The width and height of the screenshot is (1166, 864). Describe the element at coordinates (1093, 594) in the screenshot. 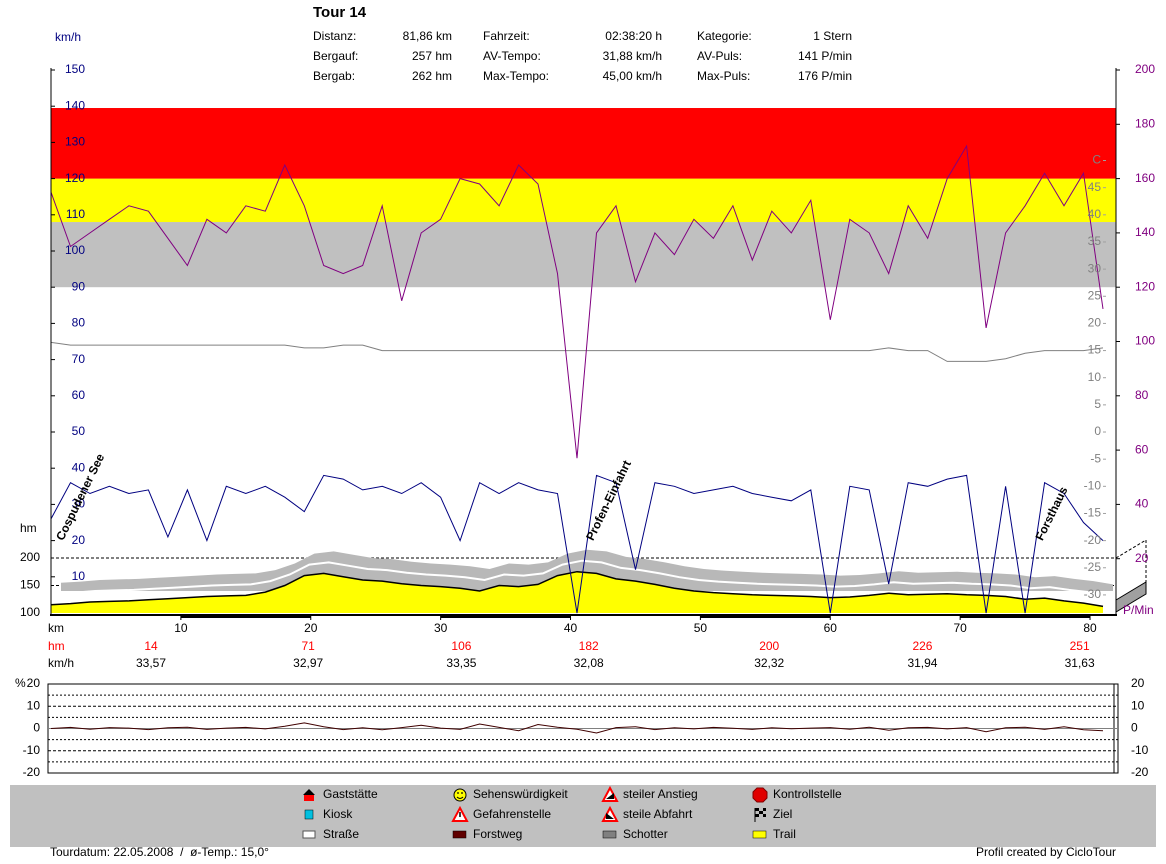

I see `y3-tick-label: -30` at that location.